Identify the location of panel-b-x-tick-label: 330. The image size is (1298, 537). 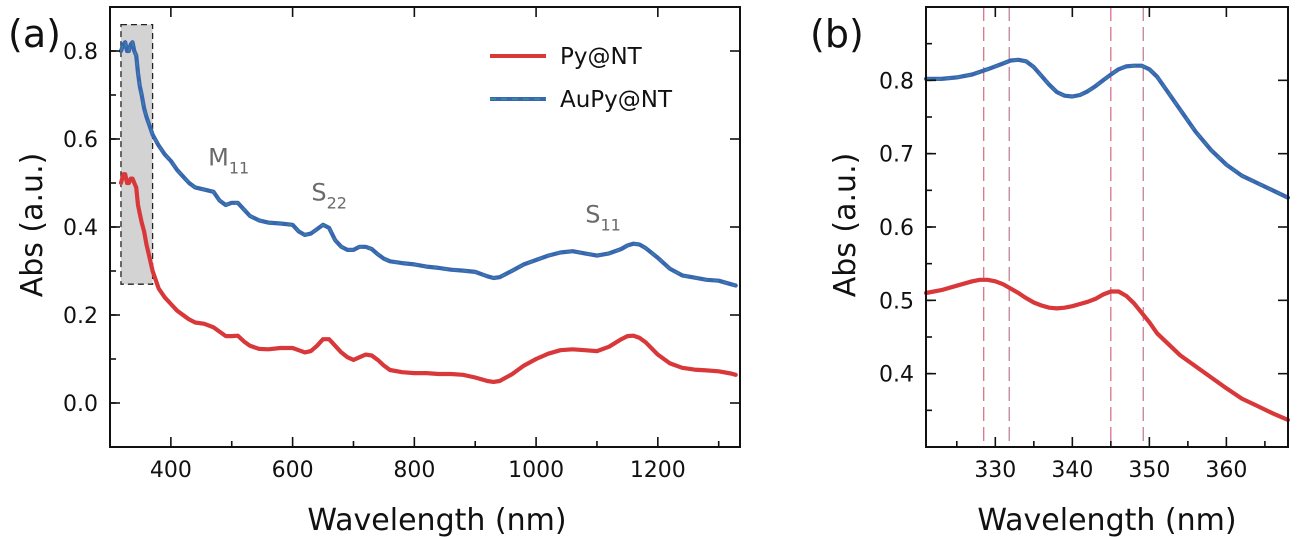
(995, 470).